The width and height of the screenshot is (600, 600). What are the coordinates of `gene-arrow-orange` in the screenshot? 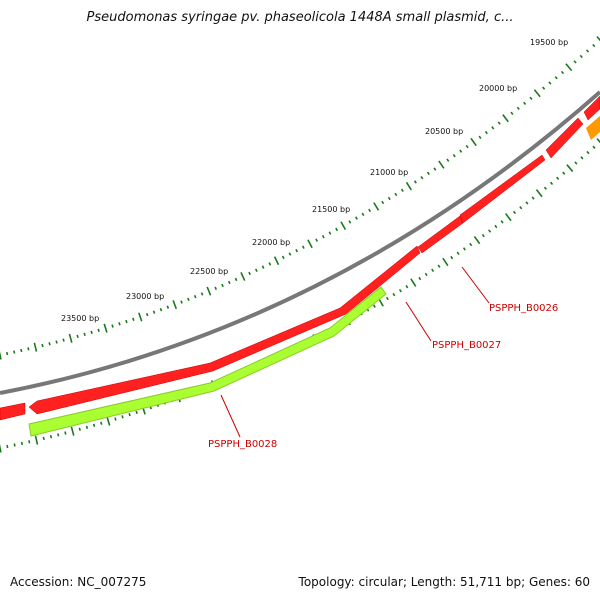 It's located at (593, 128).